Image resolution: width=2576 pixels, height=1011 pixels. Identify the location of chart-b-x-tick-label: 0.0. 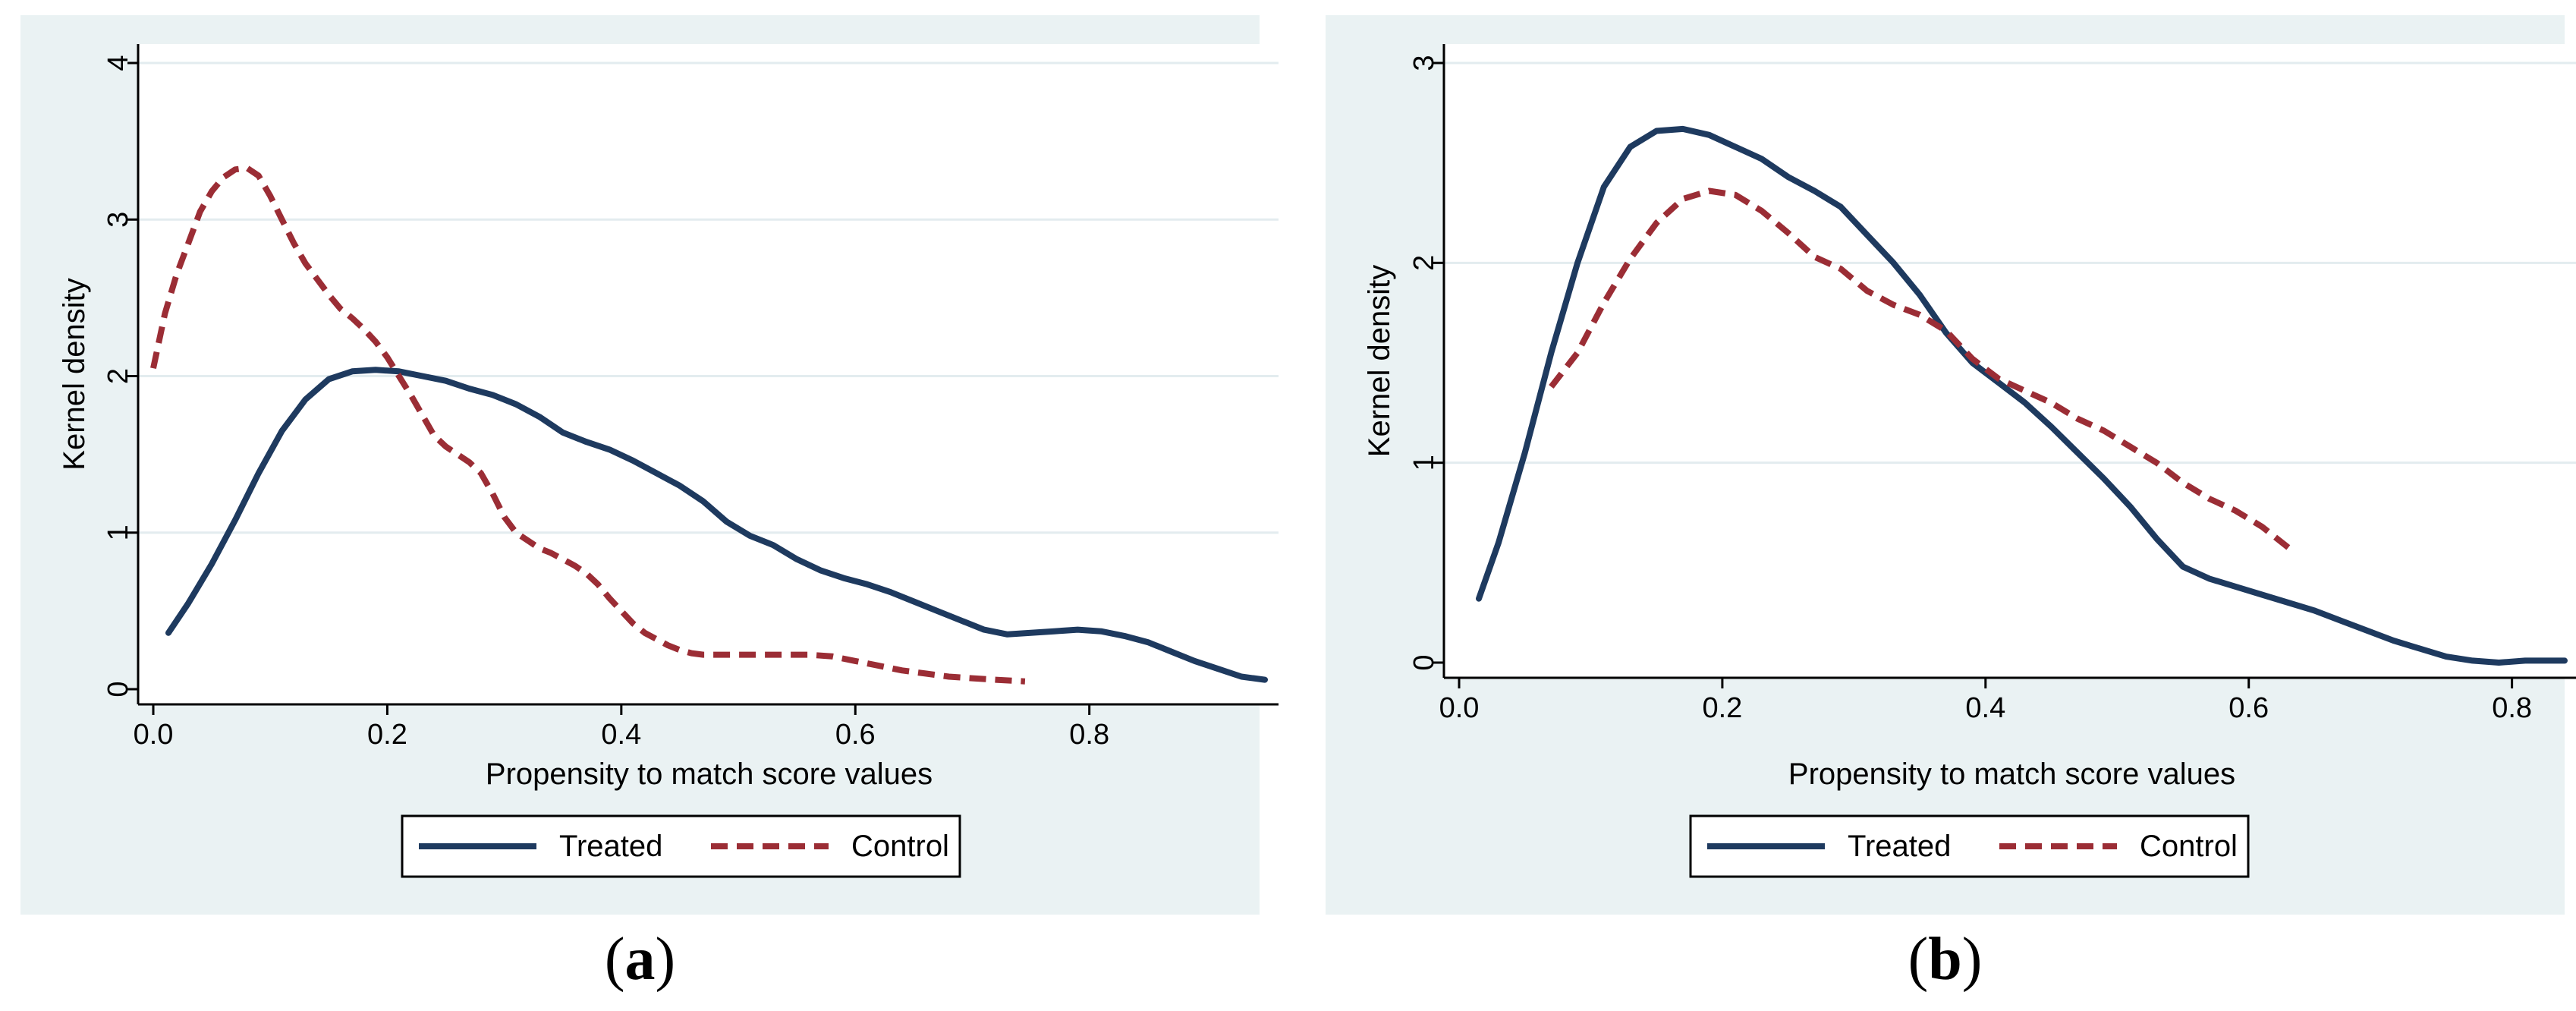
(1459, 708).